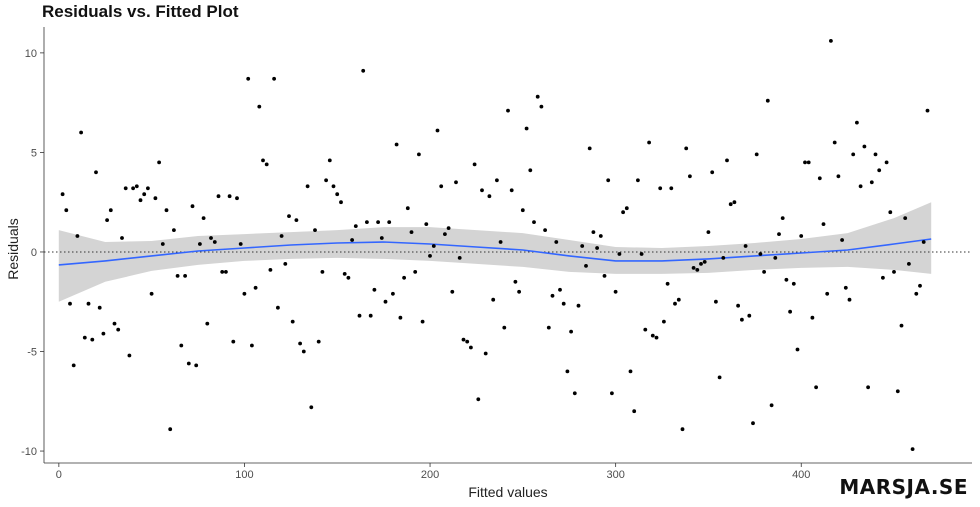 The image size is (980, 507). Describe the element at coordinates (430, 475) in the screenshot. I see `x-tick-label: 200` at that location.